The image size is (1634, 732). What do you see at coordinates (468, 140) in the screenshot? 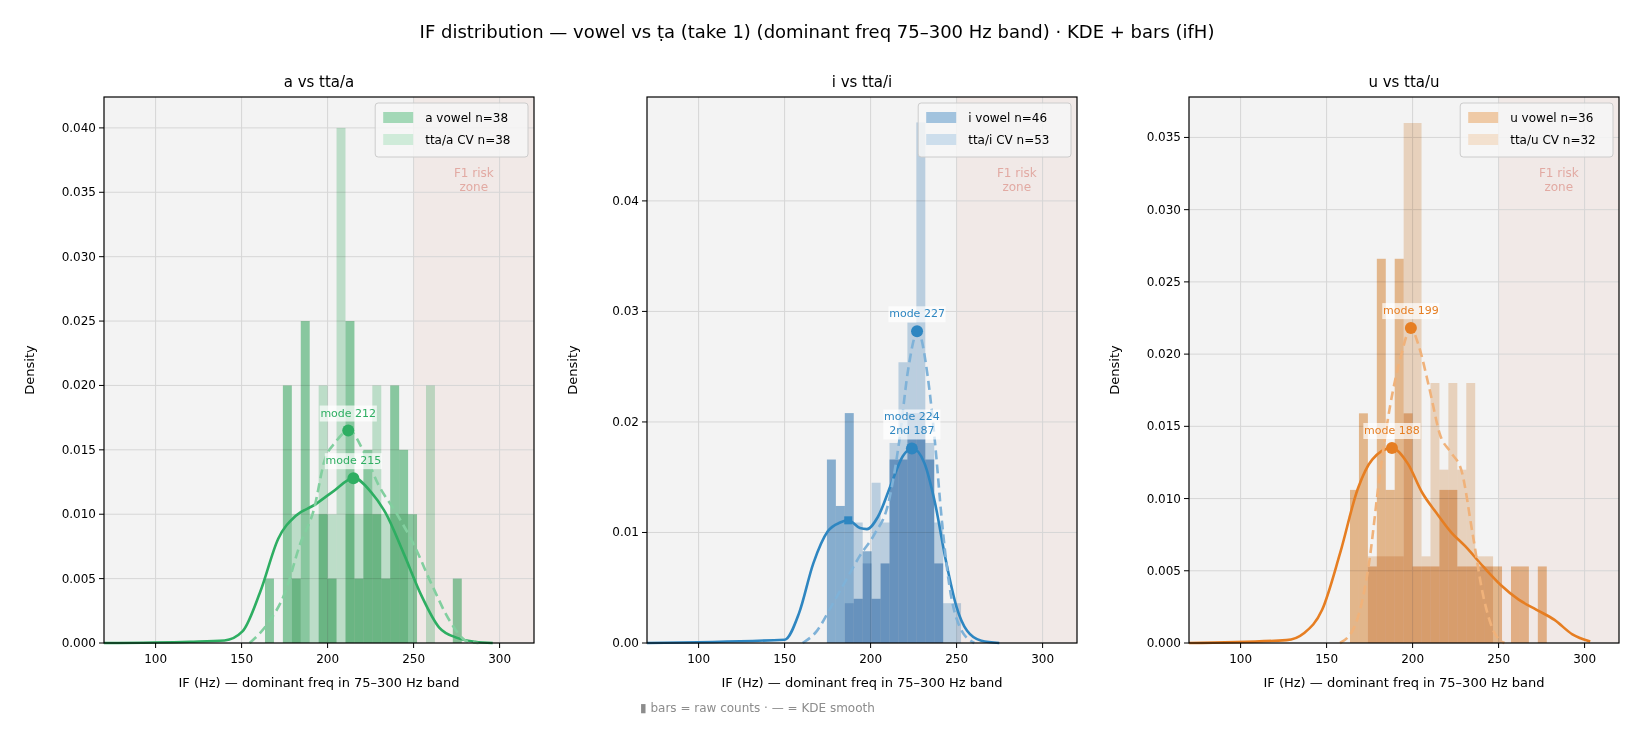
I see `legend-label: tta/a CV n=38` at bounding box center [468, 140].